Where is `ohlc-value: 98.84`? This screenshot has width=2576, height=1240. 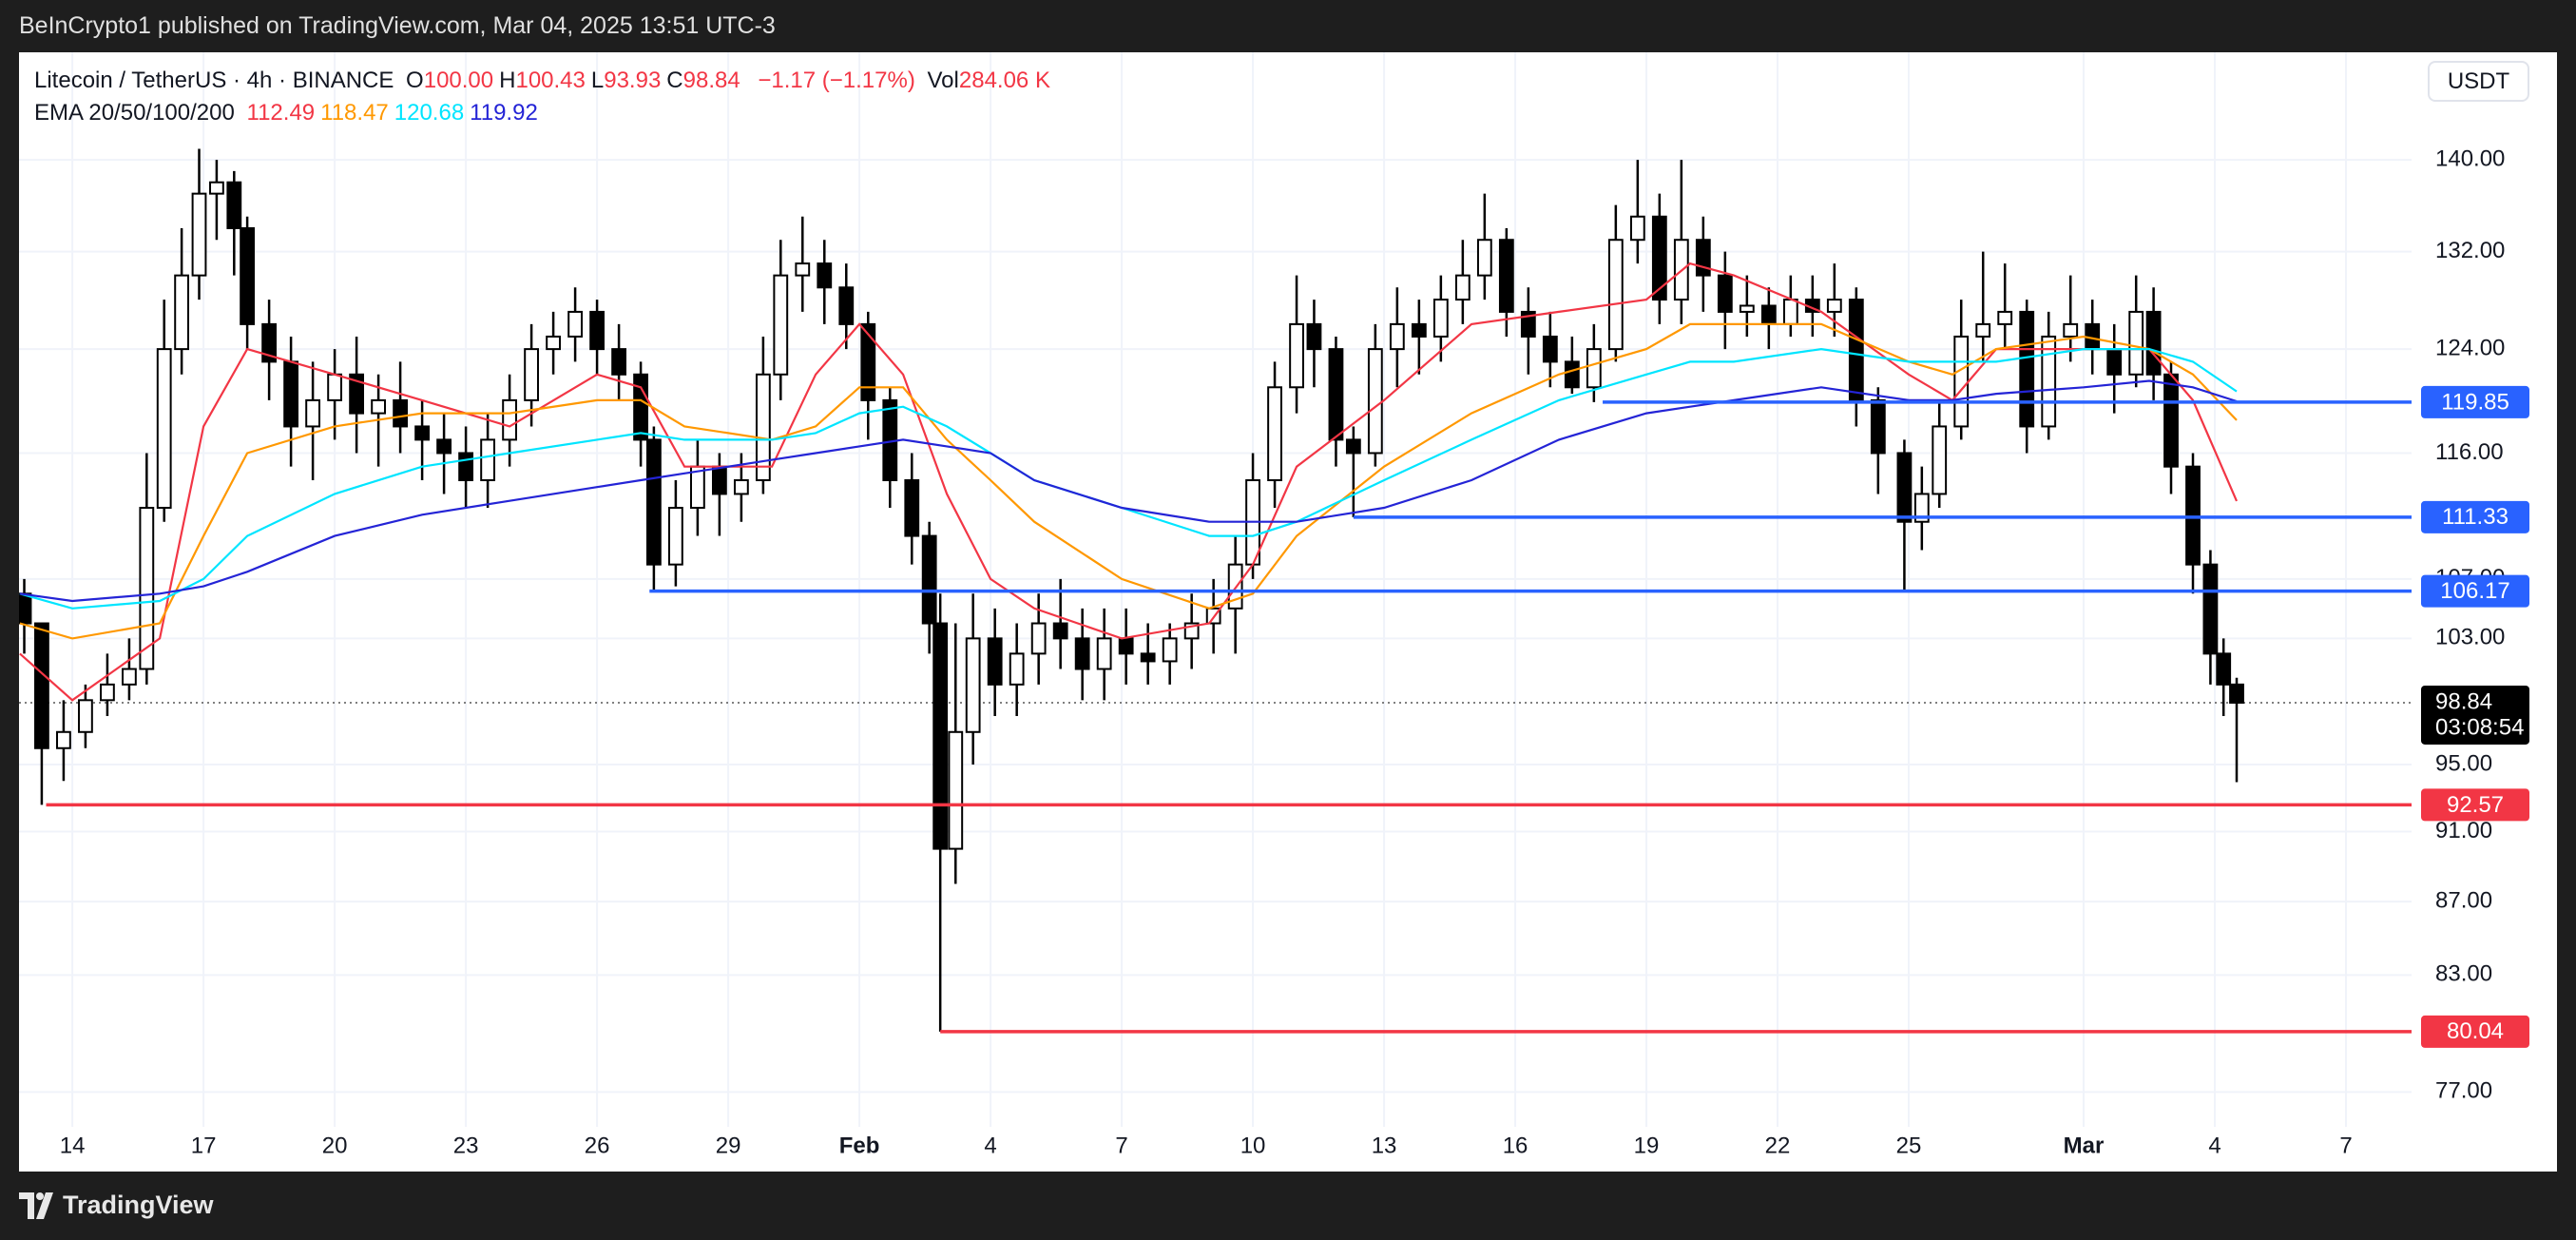
ohlc-value: 98.84 is located at coordinates (711, 80).